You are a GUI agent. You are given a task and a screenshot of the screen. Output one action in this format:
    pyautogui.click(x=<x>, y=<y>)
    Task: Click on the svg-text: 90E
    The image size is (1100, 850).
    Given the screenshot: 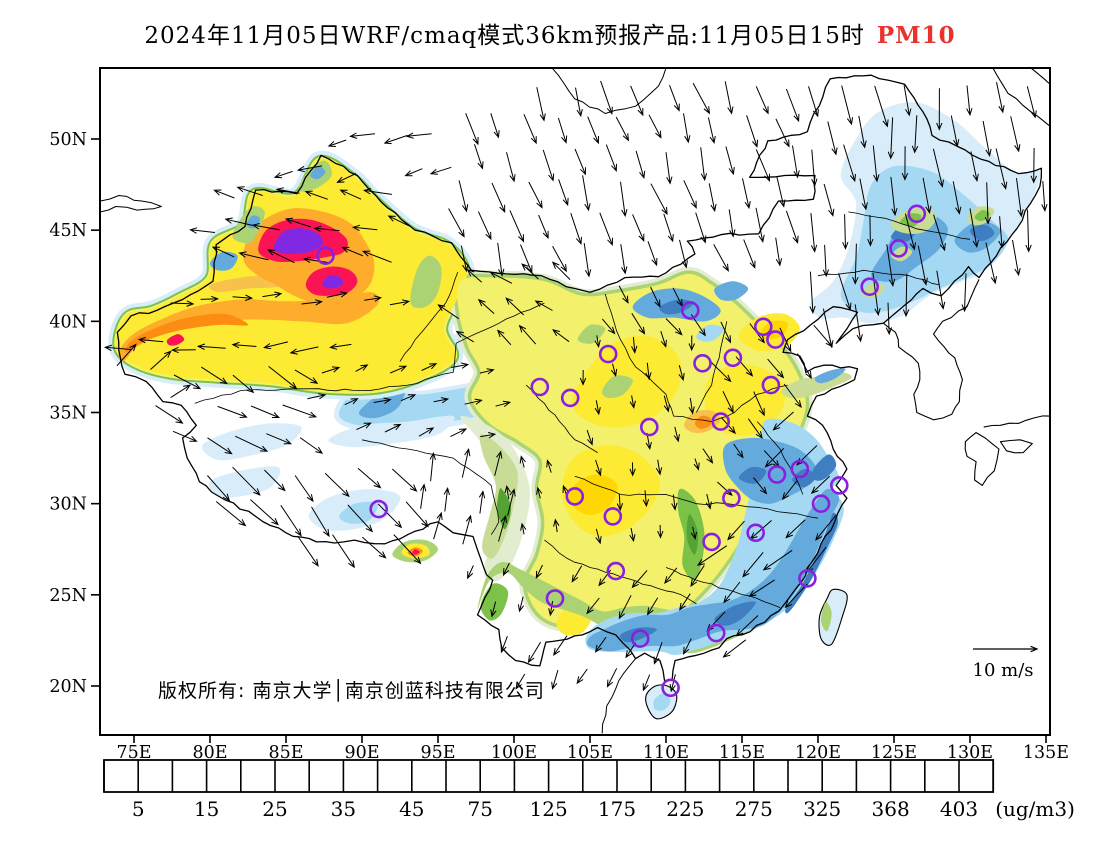 What is the action you would take?
    pyautogui.click(x=361, y=753)
    